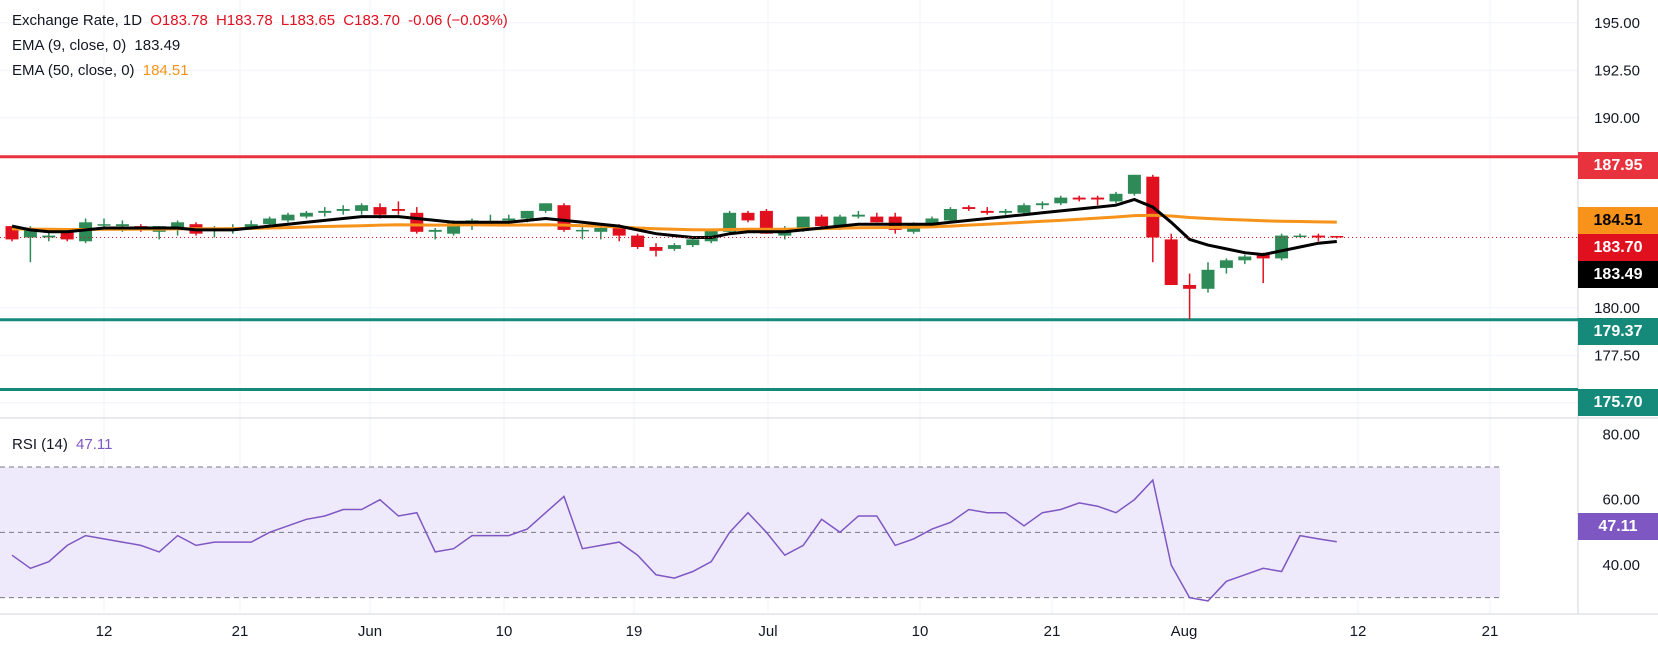 The width and height of the screenshot is (1658, 647). I want to click on rsi-label: RSI (14), so click(40, 444).